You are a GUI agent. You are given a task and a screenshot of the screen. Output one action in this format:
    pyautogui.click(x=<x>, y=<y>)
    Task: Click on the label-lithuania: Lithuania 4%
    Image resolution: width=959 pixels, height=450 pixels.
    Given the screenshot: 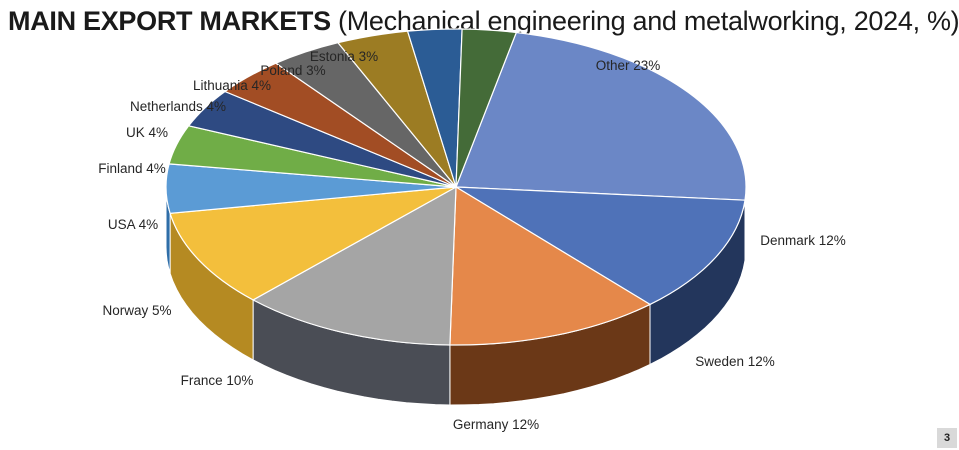 What is the action you would take?
    pyautogui.click(x=232, y=85)
    